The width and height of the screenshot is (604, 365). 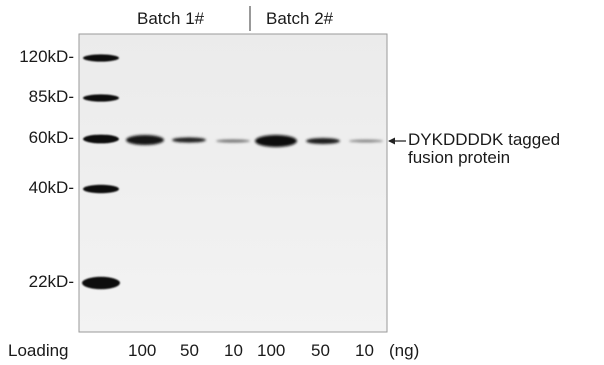 I want to click on lane-amount-6: 10, so click(x=364, y=350).